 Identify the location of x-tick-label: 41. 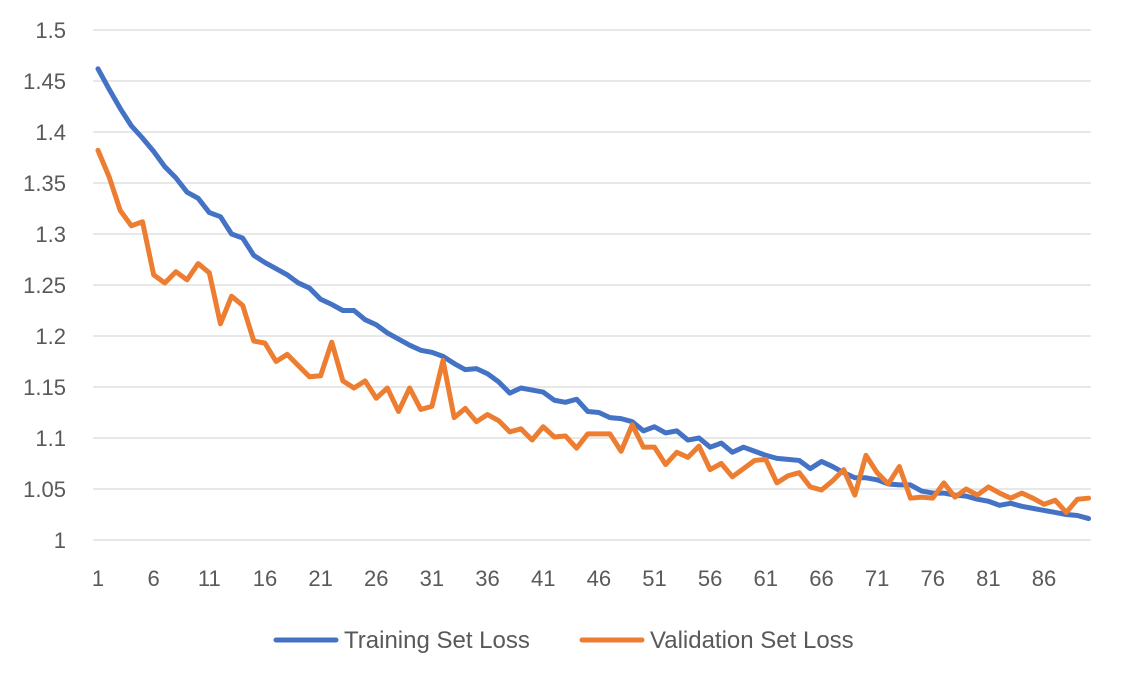
(543, 578).